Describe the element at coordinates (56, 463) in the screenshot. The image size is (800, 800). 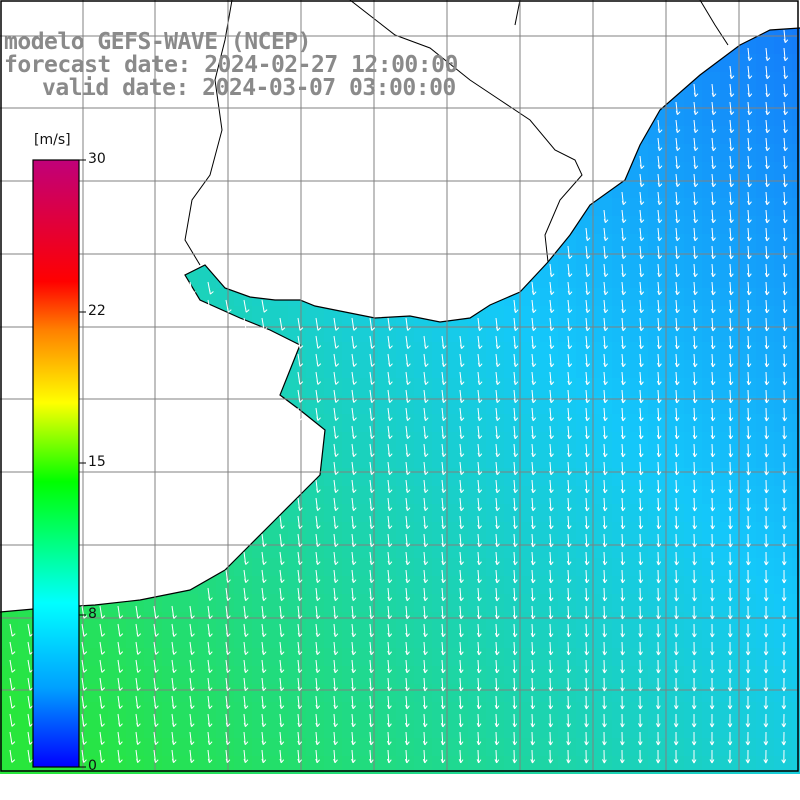
I see `colorbar` at that location.